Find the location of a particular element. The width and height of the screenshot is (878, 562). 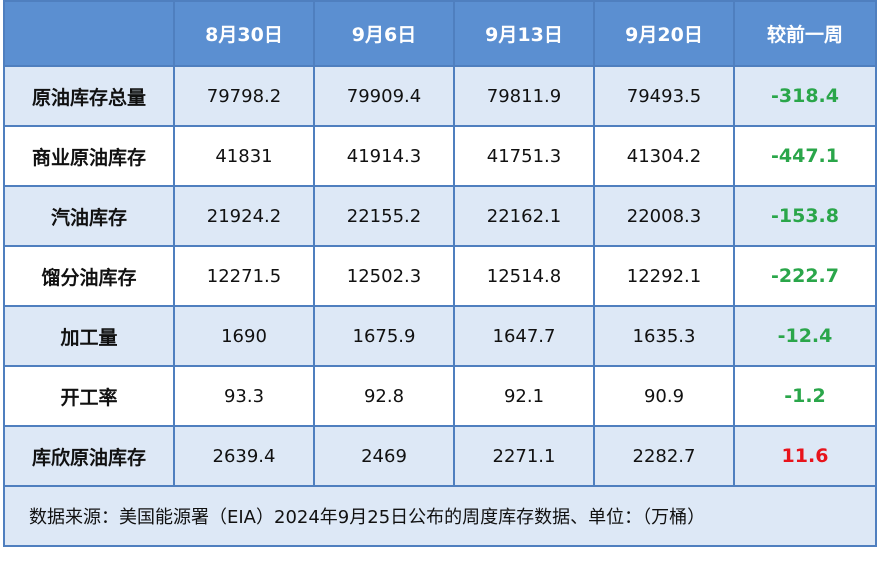

value-cell: 2271.1 is located at coordinates (524, 456).